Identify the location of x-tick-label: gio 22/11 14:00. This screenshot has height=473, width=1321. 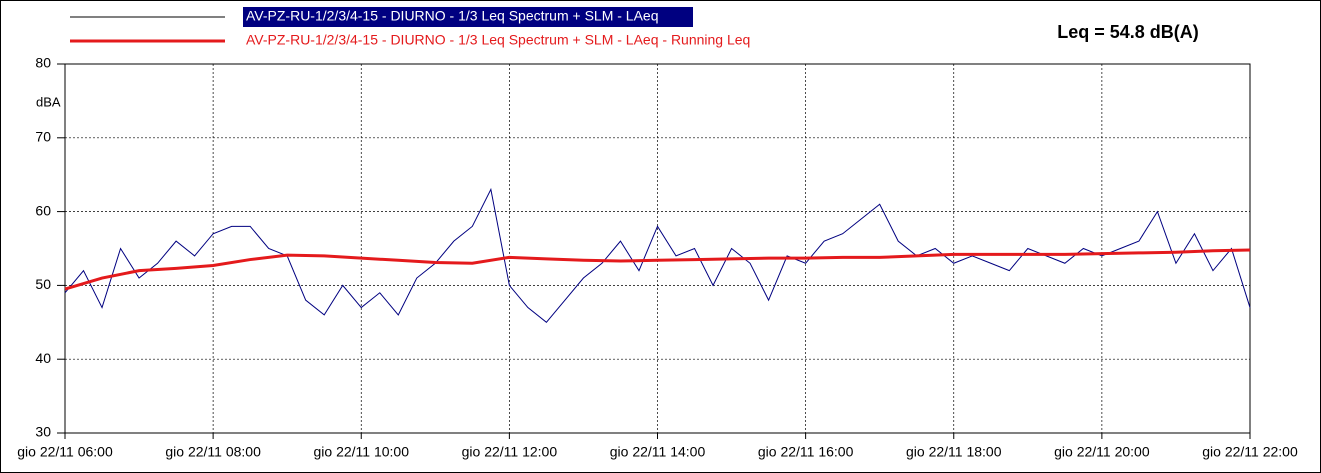
(658, 452).